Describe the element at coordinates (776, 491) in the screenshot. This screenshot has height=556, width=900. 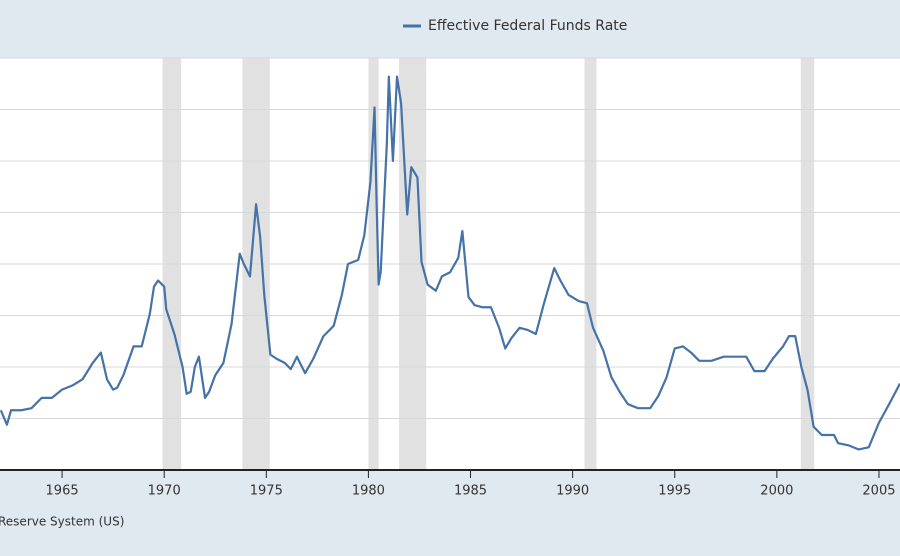
I see `x-tick-label: 2000` at that location.